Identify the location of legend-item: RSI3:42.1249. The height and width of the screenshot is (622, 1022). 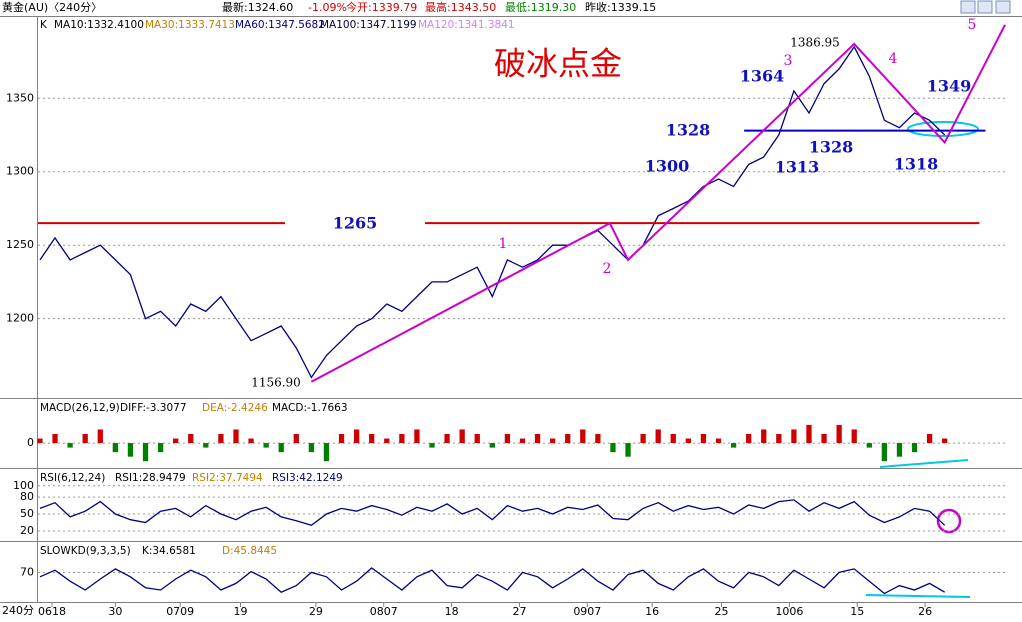
(307, 478).